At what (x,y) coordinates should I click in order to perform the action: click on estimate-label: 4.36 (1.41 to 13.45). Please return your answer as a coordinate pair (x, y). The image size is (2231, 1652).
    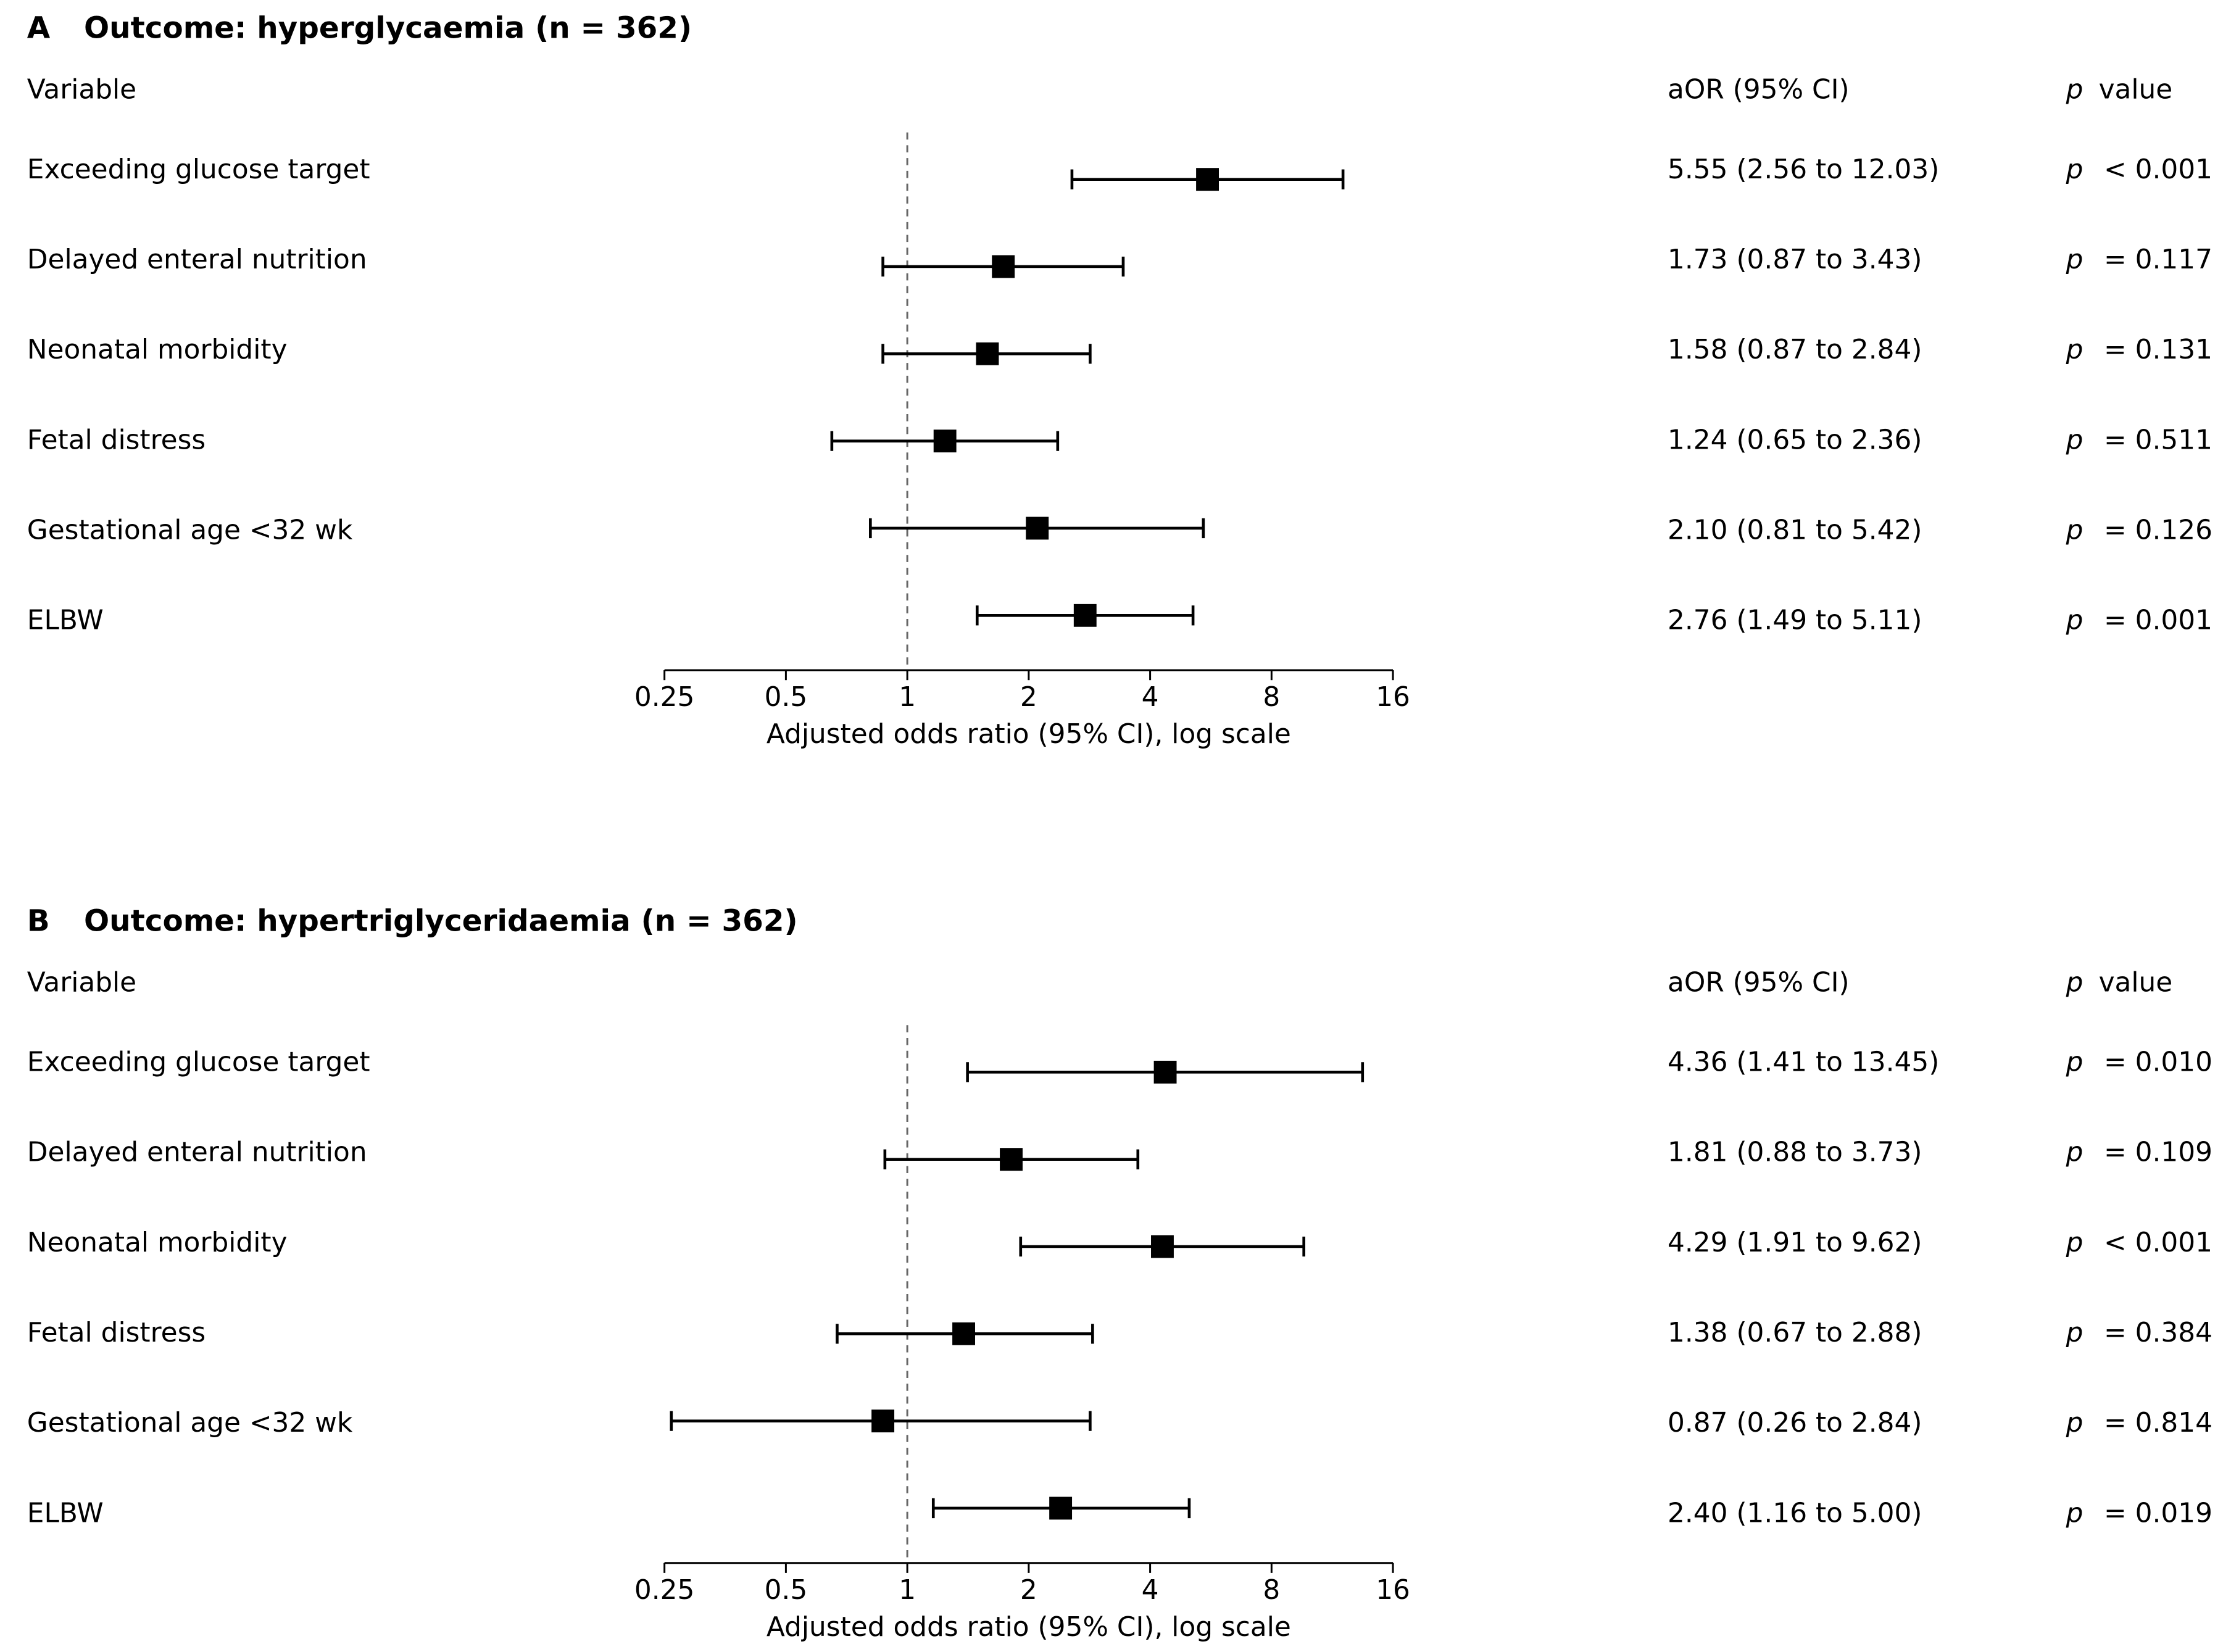
    Looking at the image, I should click on (1803, 1062).